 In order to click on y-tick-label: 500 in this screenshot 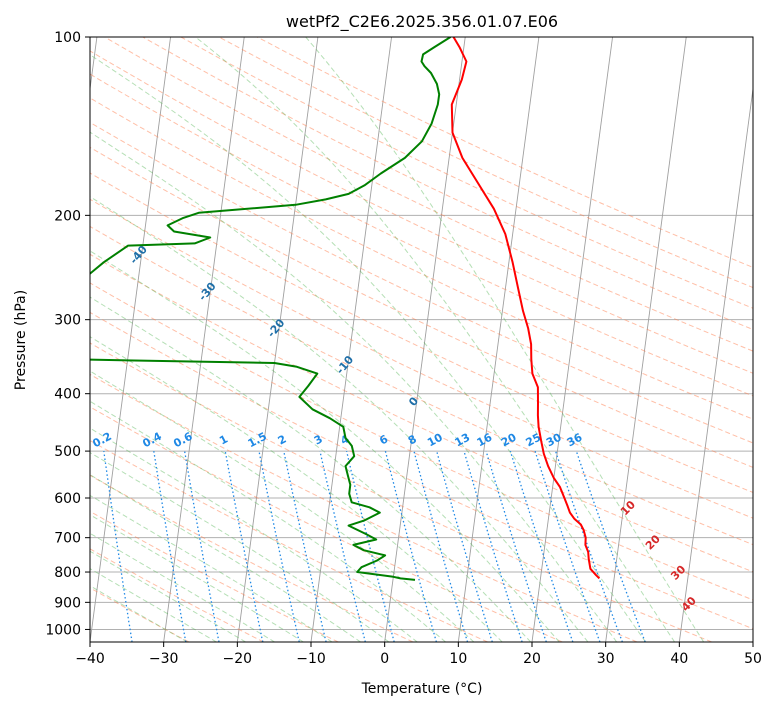, I will do `click(67, 452)`.